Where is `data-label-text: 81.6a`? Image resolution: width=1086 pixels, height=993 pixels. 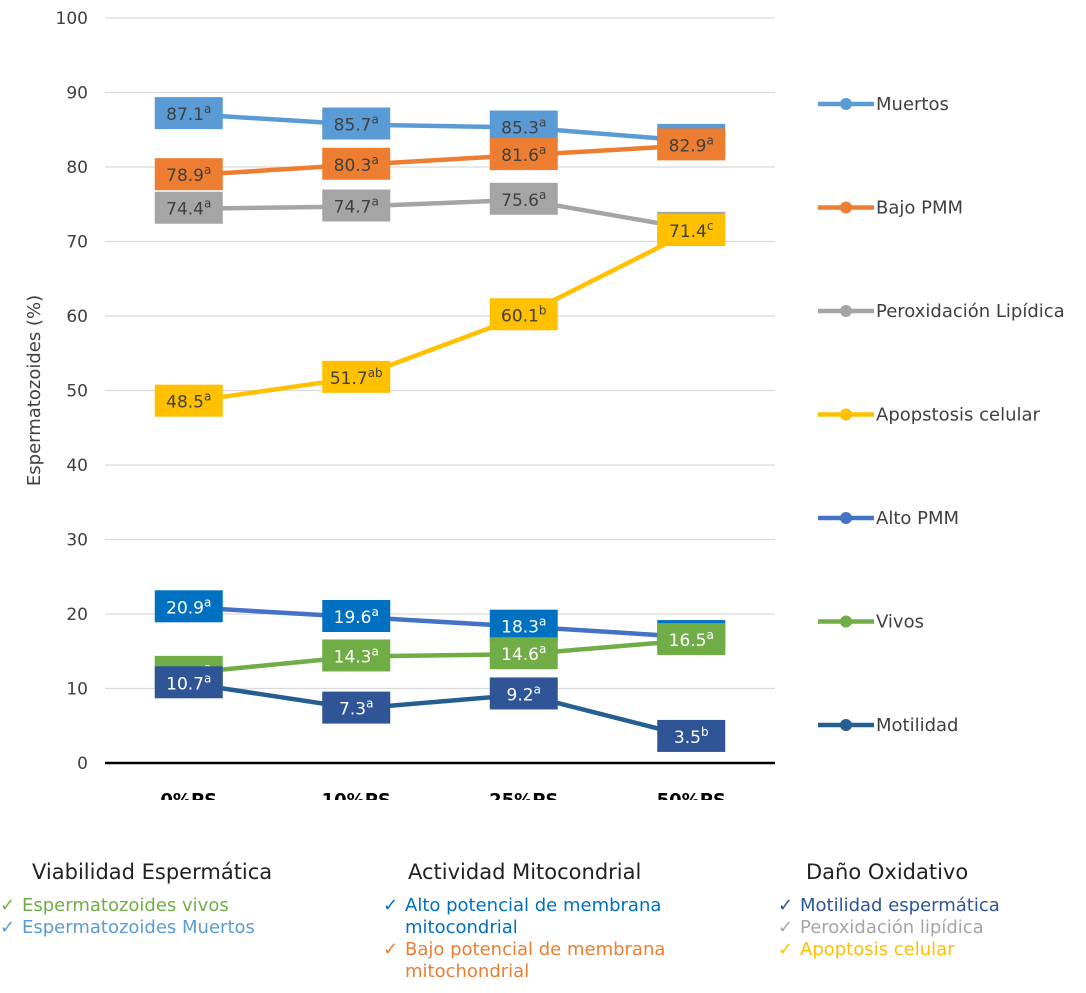
data-label-text: 81.6a is located at coordinates (523, 154).